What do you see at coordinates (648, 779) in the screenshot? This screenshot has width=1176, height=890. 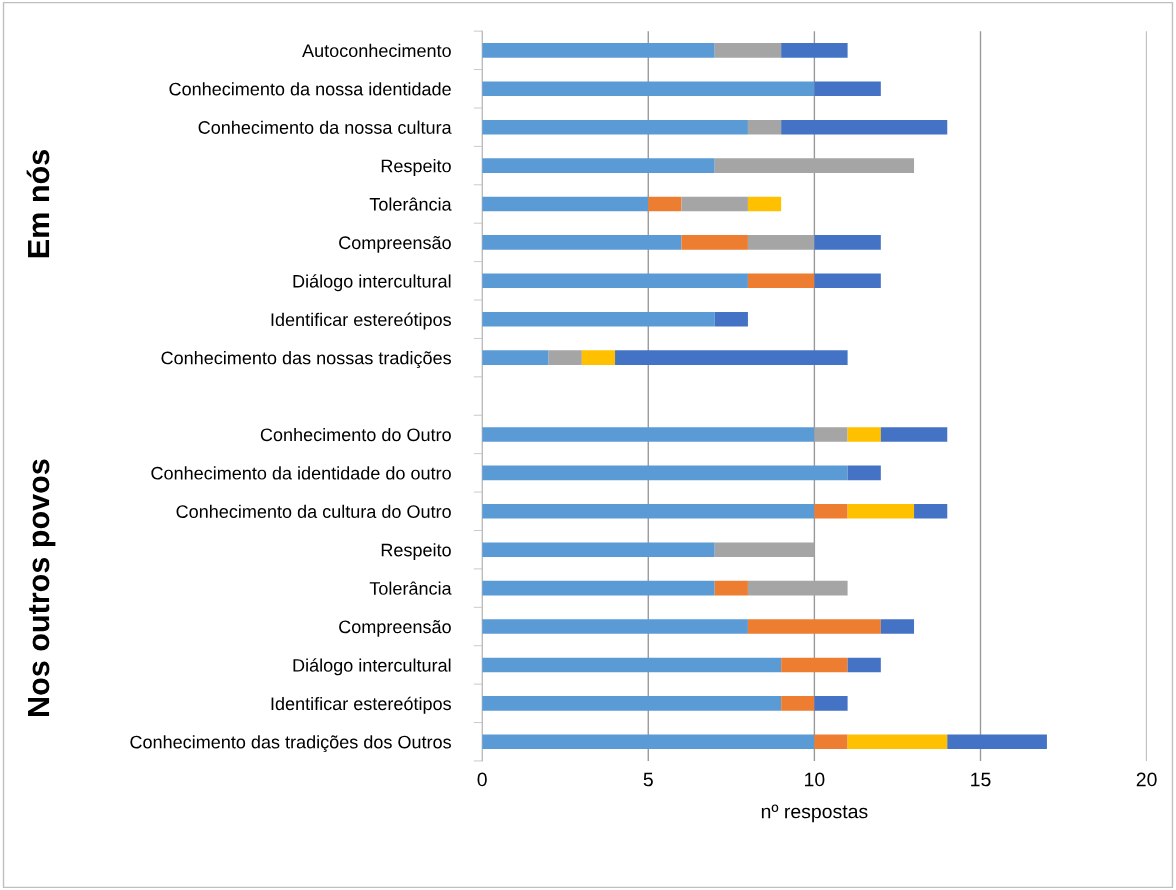 I see `x-tick-label: 5` at bounding box center [648, 779].